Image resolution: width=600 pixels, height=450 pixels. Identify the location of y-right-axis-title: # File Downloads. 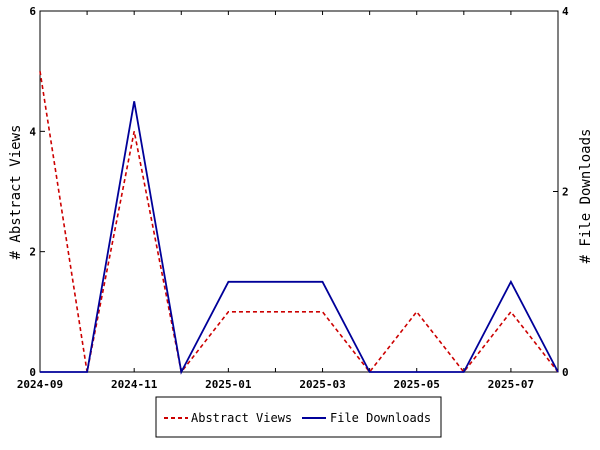
(586, 196).